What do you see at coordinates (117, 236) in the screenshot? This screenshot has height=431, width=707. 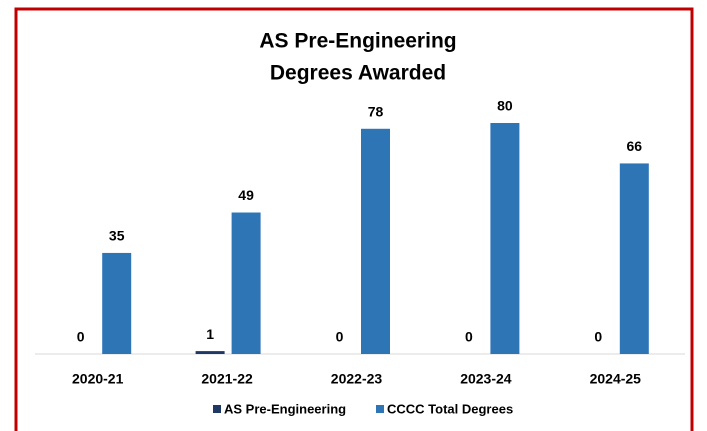 I see `data-label: 35` at bounding box center [117, 236].